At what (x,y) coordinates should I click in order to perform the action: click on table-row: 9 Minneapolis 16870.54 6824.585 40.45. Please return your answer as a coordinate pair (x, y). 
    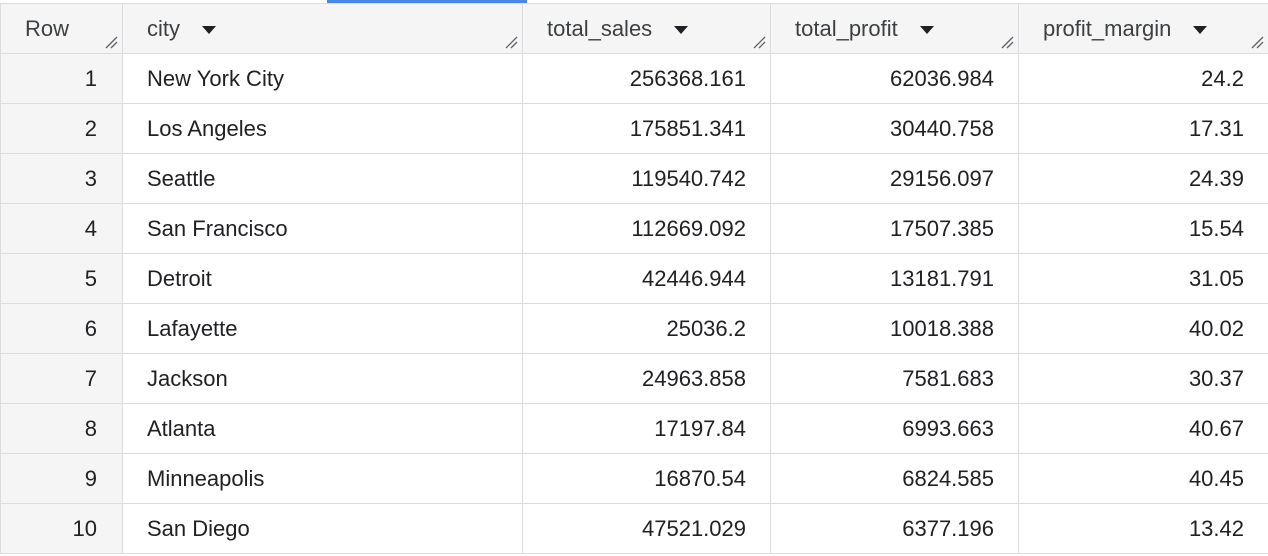
    Looking at the image, I should click on (634, 478).